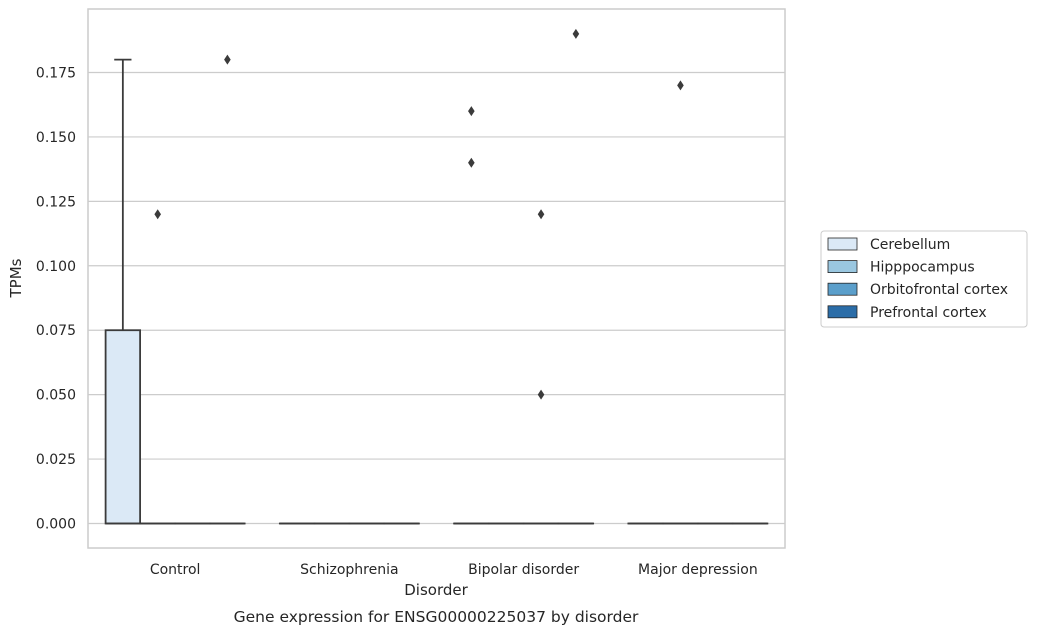 The width and height of the screenshot is (1037, 634). What do you see at coordinates (123, 427) in the screenshot?
I see `box-body` at bounding box center [123, 427].